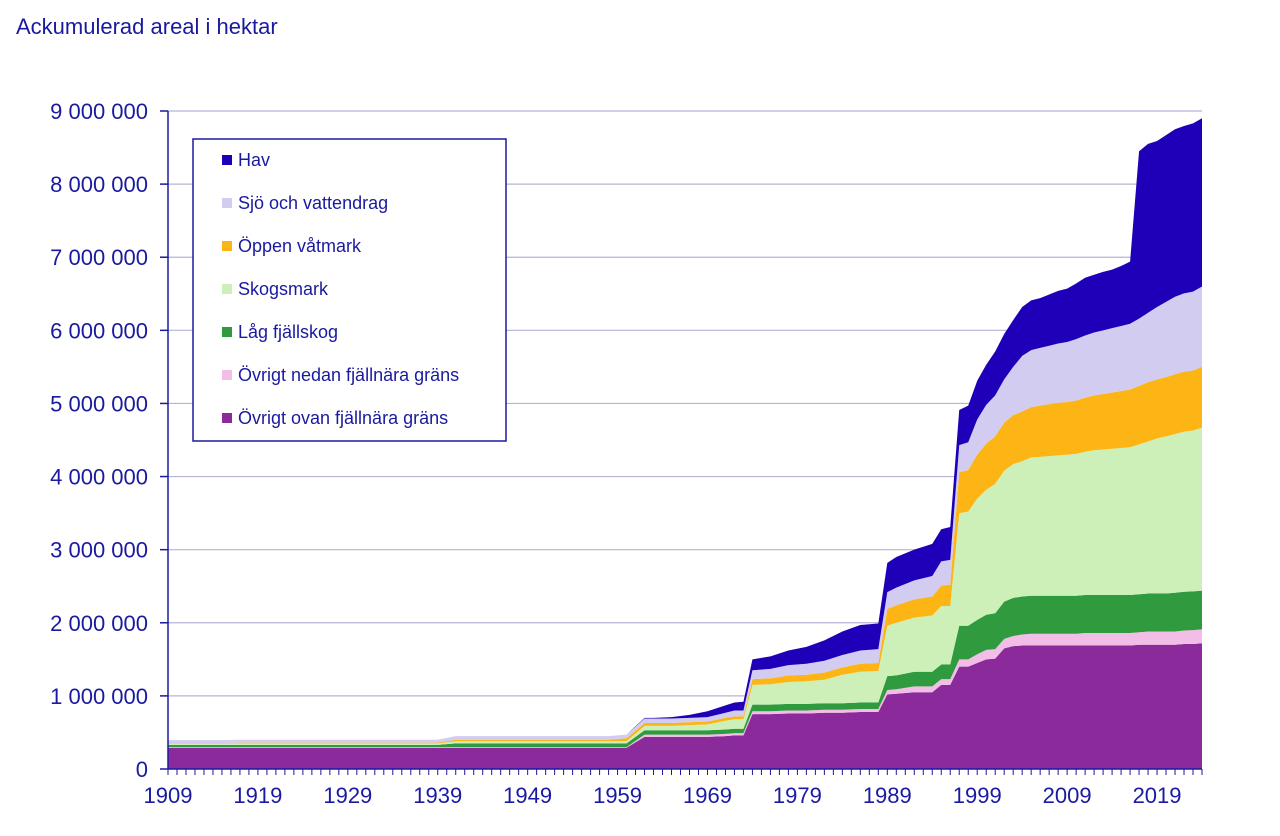 This screenshot has height=836, width=1280. Describe the element at coordinates (887, 795) in the screenshot. I see `x-tick-label: 1989` at that location.